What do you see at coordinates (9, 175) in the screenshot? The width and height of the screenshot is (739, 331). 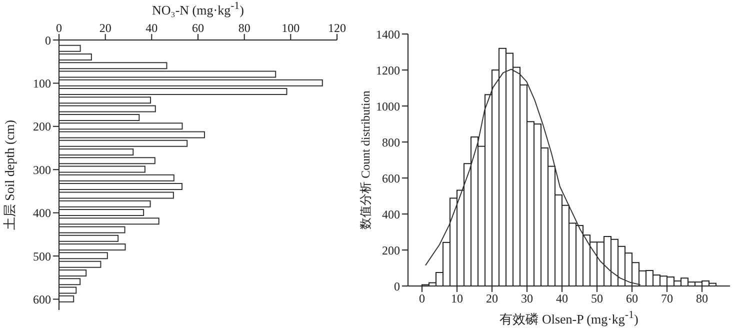 I see `y-axis-title: 土层 Soil depth (cm)` at bounding box center [9, 175].